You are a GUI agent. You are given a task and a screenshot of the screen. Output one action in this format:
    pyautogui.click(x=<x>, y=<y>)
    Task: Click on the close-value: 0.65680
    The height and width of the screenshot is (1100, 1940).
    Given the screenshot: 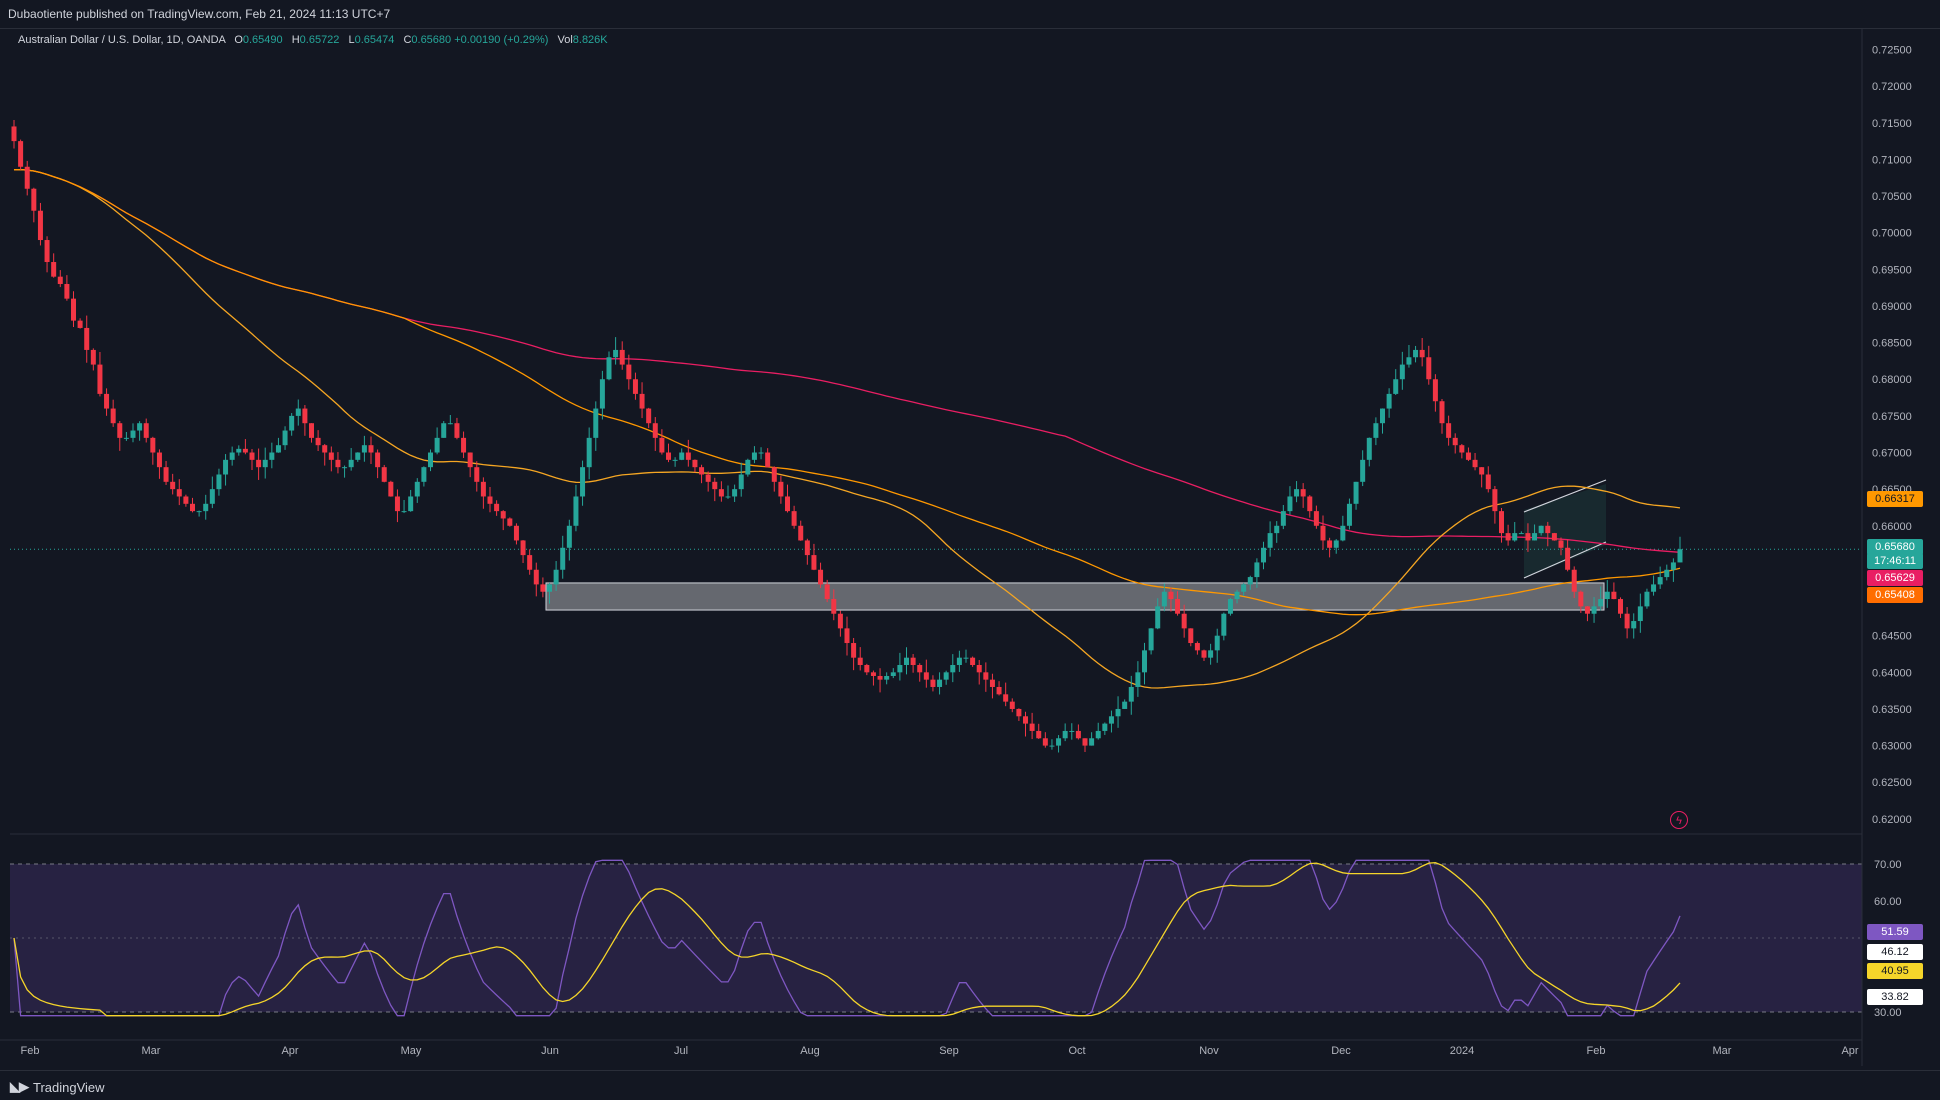 What is the action you would take?
    pyautogui.click(x=431, y=40)
    